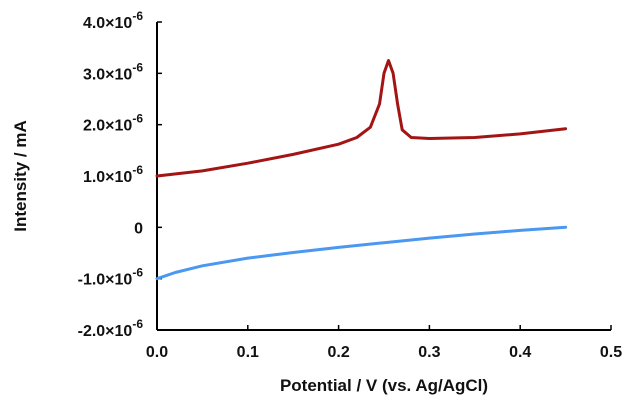 The width and height of the screenshot is (633, 400). I want to click on y-axis-title: Intensity / mA, so click(20, 175).